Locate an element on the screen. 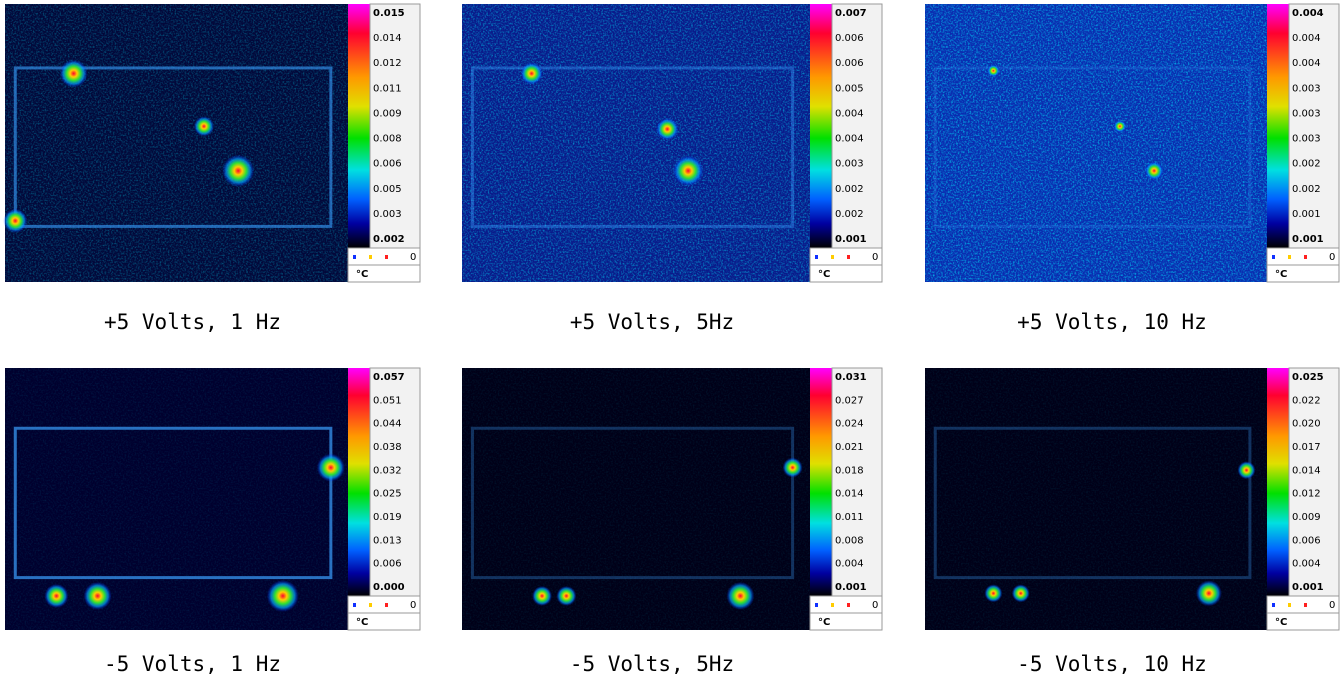 The image size is (1343, 683). scale-label: 0.038 is located at coordinates (387, 447).